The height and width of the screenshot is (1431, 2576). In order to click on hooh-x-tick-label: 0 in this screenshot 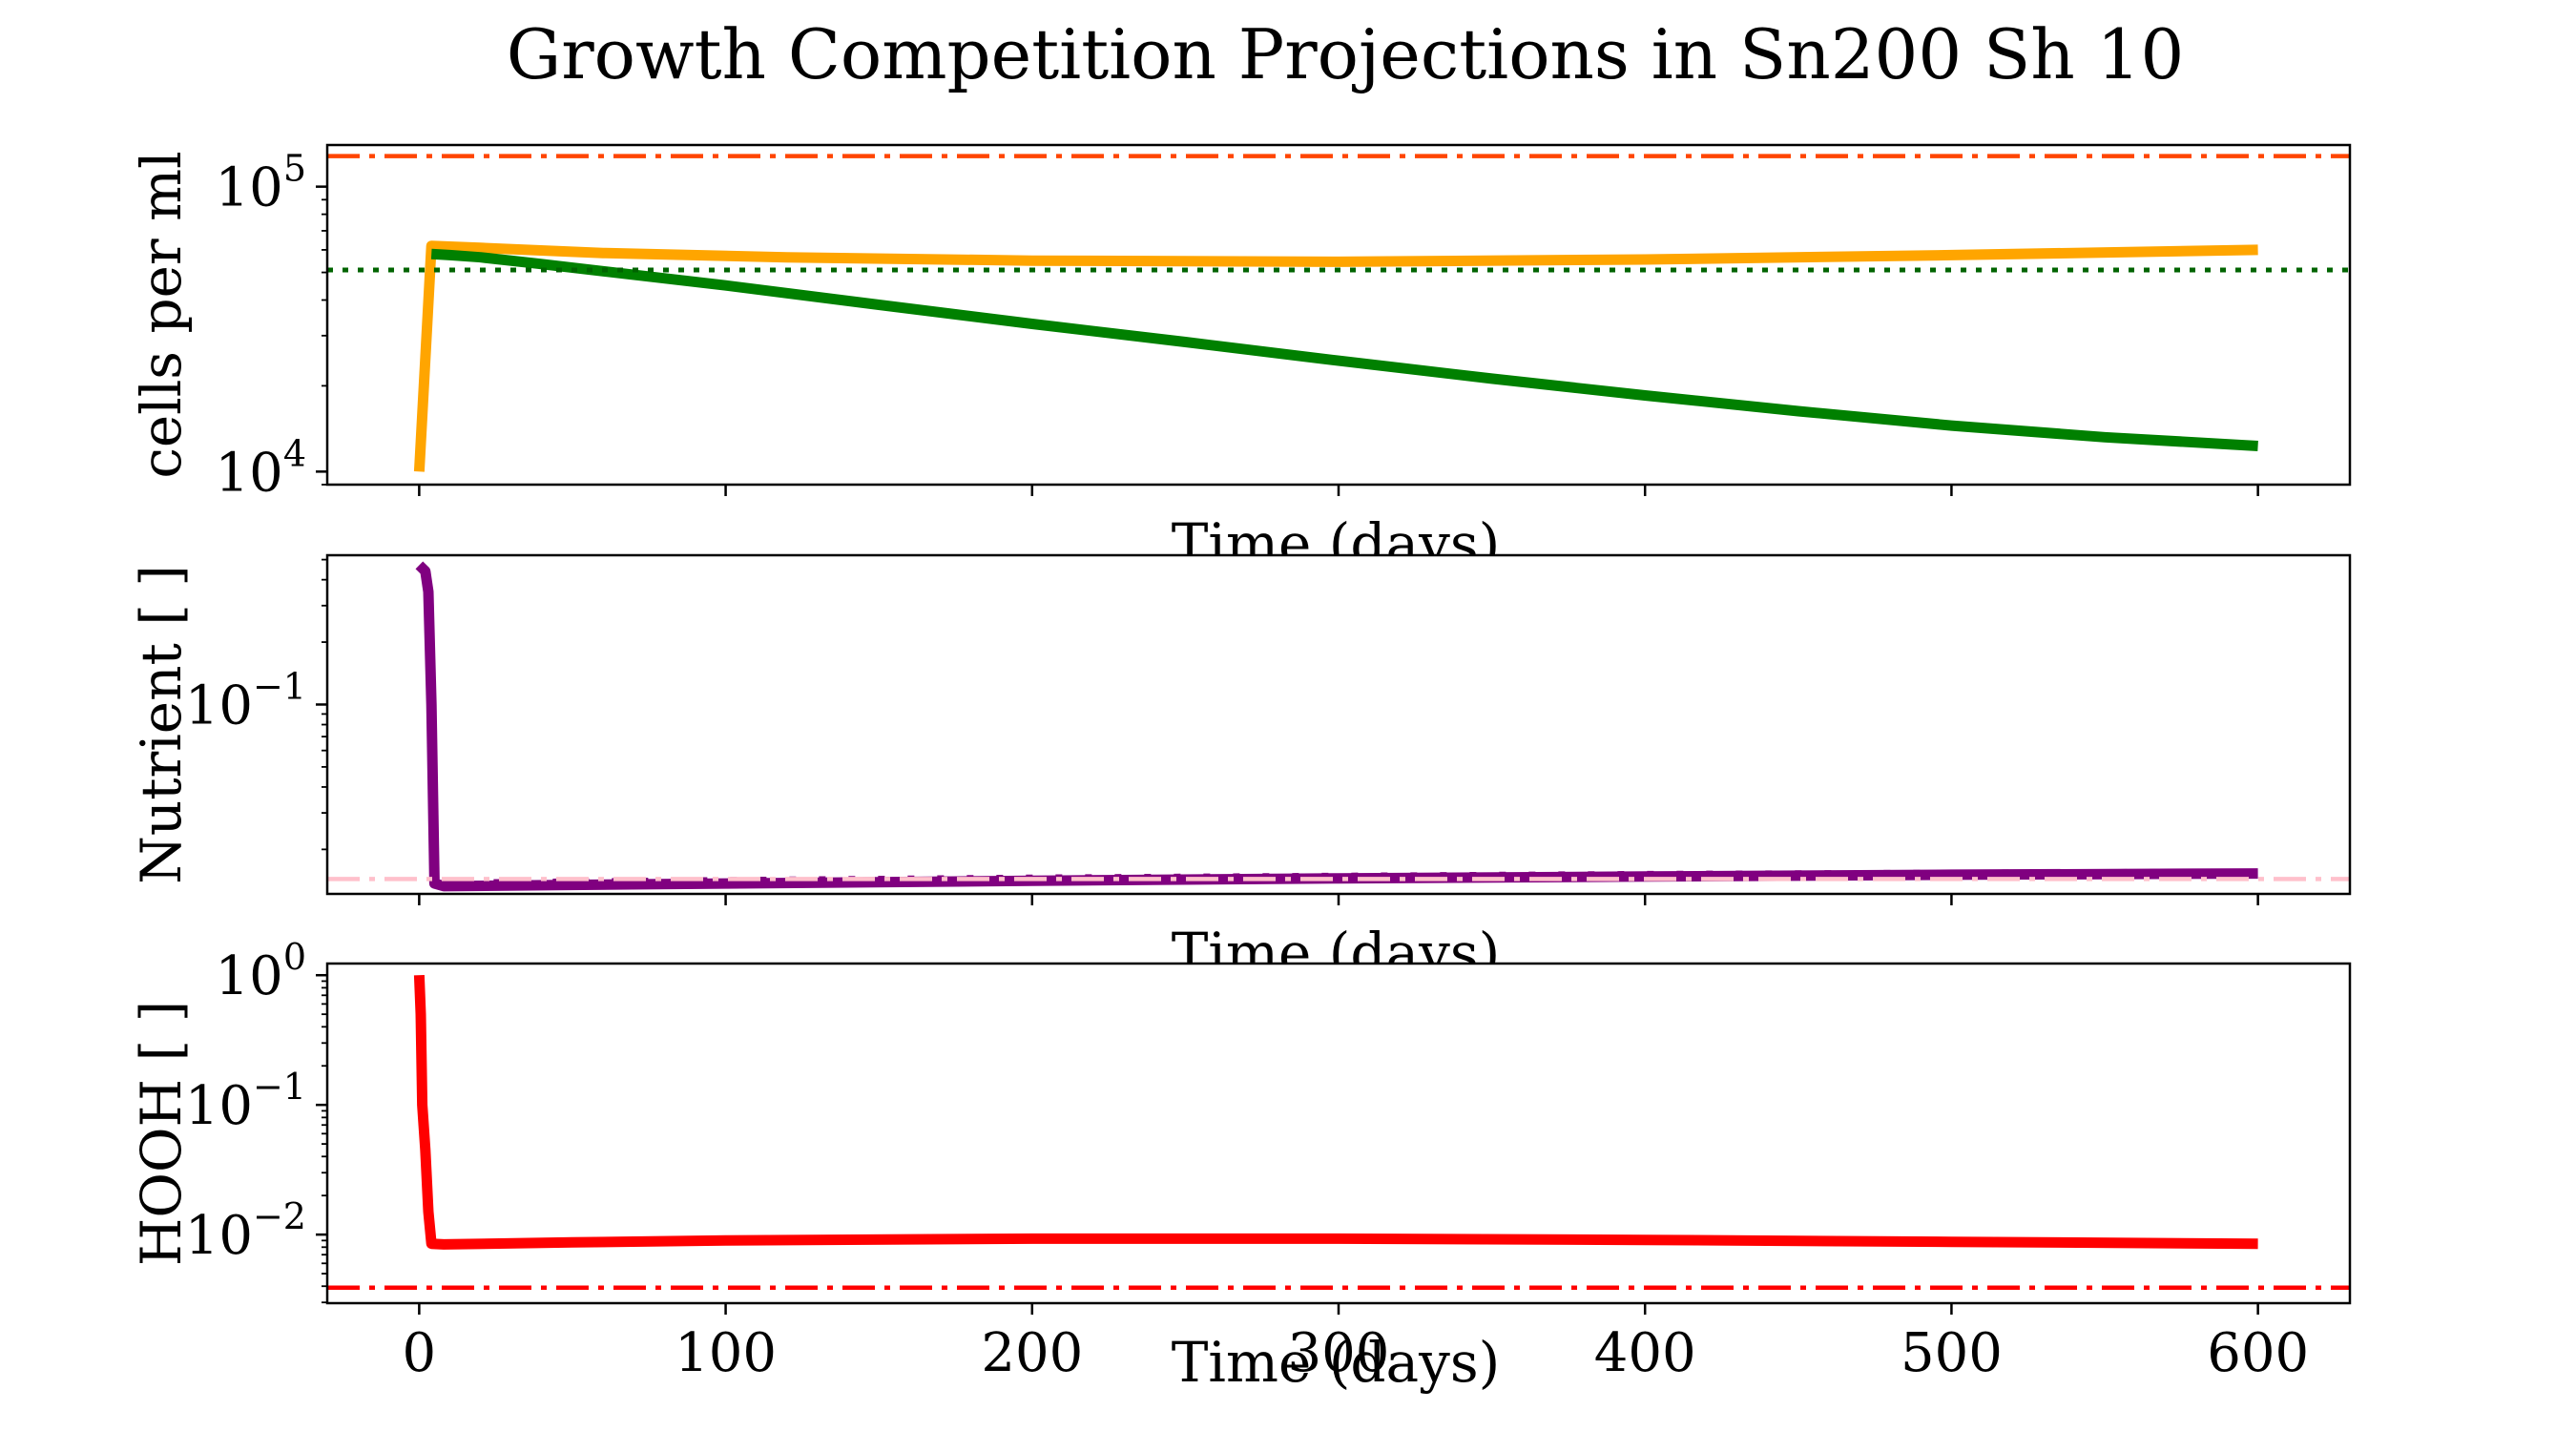, I will do `click(420, 1353)`.